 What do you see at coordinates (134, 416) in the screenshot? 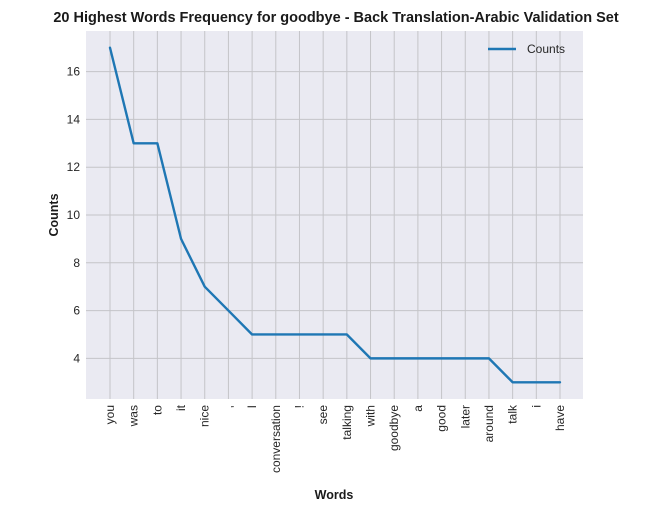
I see `x-tick-label: was` at bounding box center [134, 416].